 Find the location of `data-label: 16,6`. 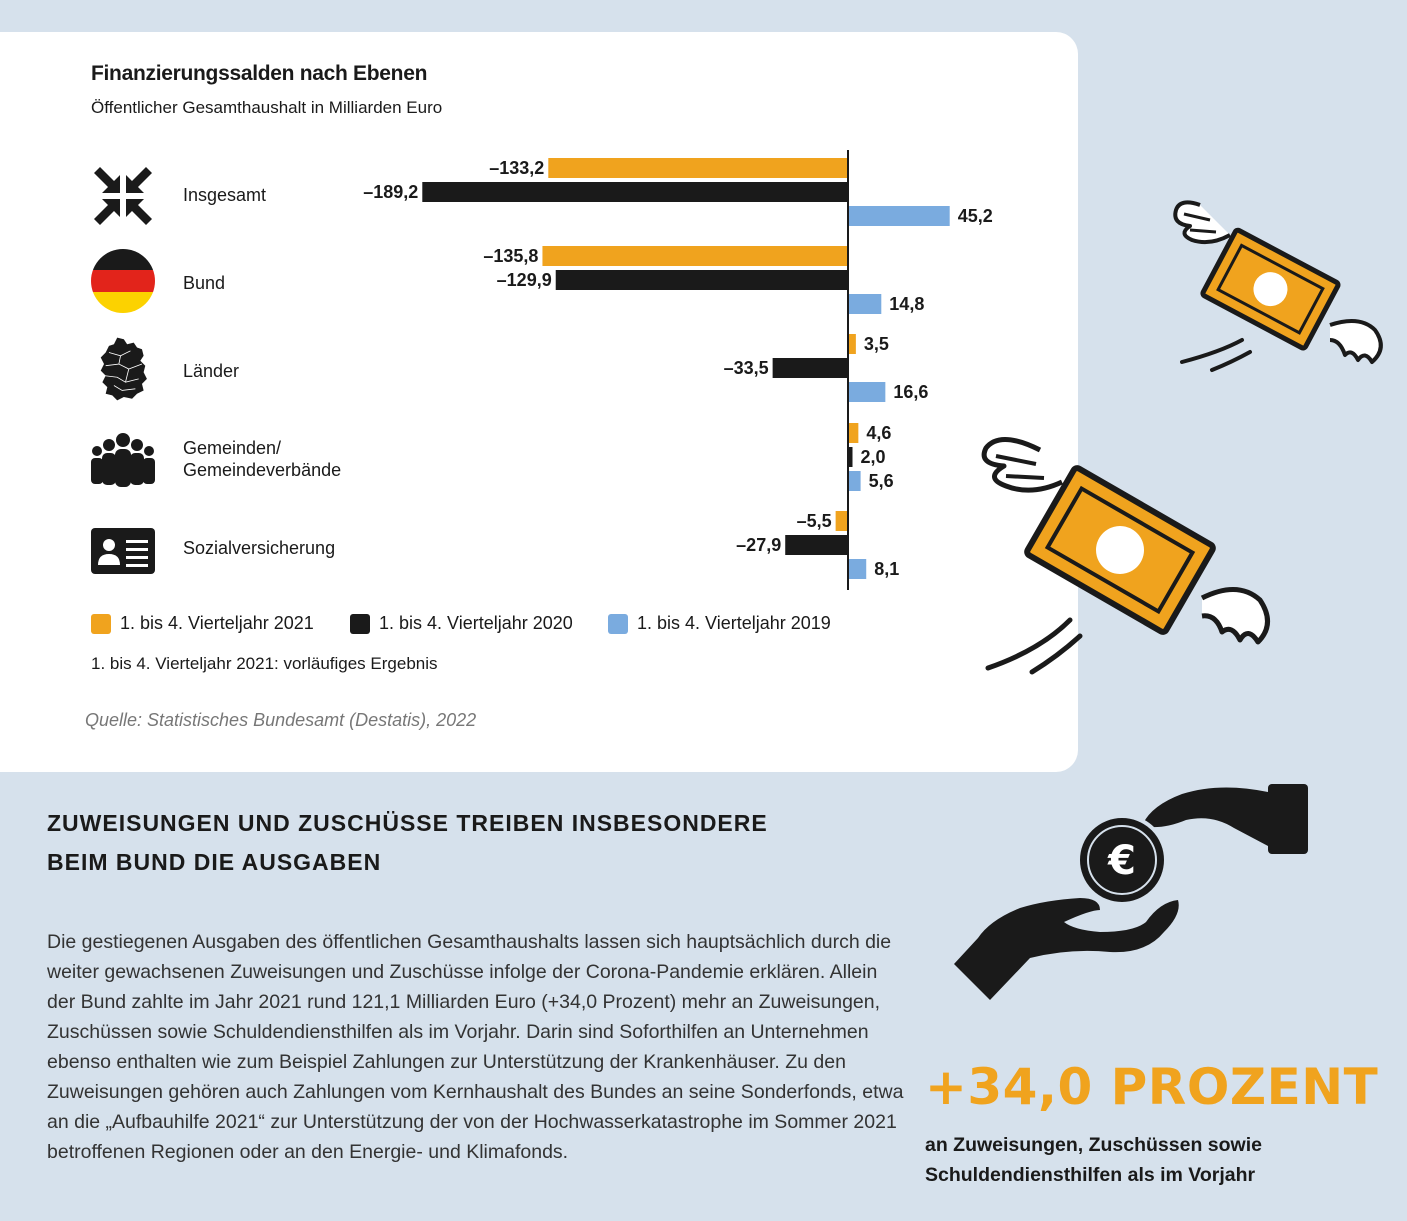

data-label: 16,6 is located at coordinates (910, 392).